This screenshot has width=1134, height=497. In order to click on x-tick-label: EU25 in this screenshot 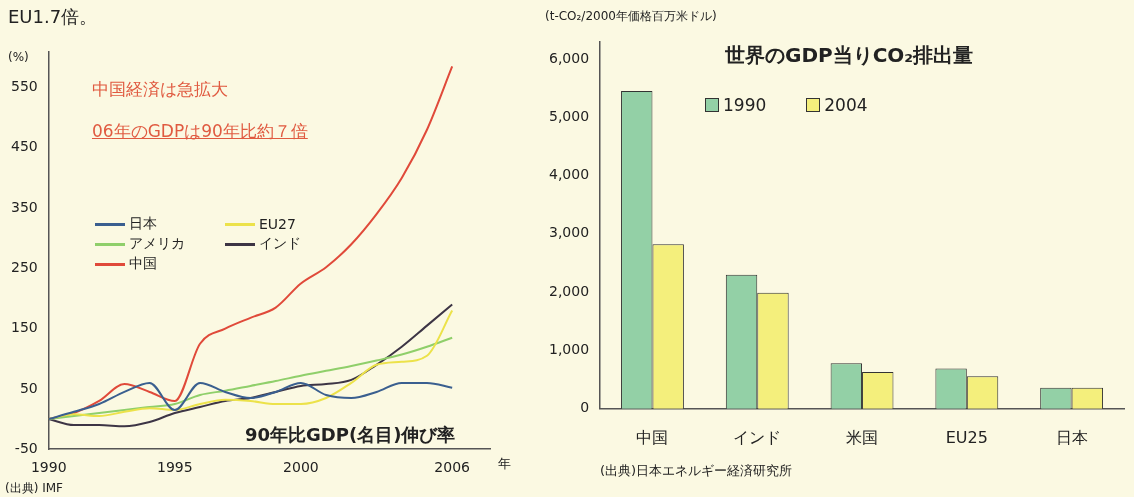, I will do `click(966, 437)`.